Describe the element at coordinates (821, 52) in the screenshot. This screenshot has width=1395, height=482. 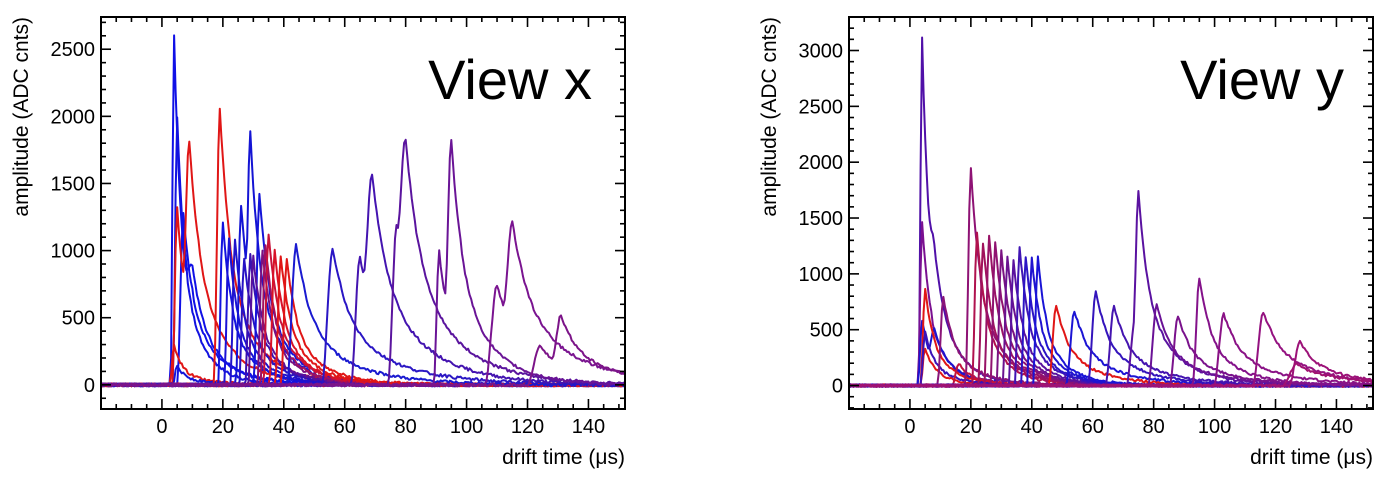
I see `y-tick-label: 3000` at that location.